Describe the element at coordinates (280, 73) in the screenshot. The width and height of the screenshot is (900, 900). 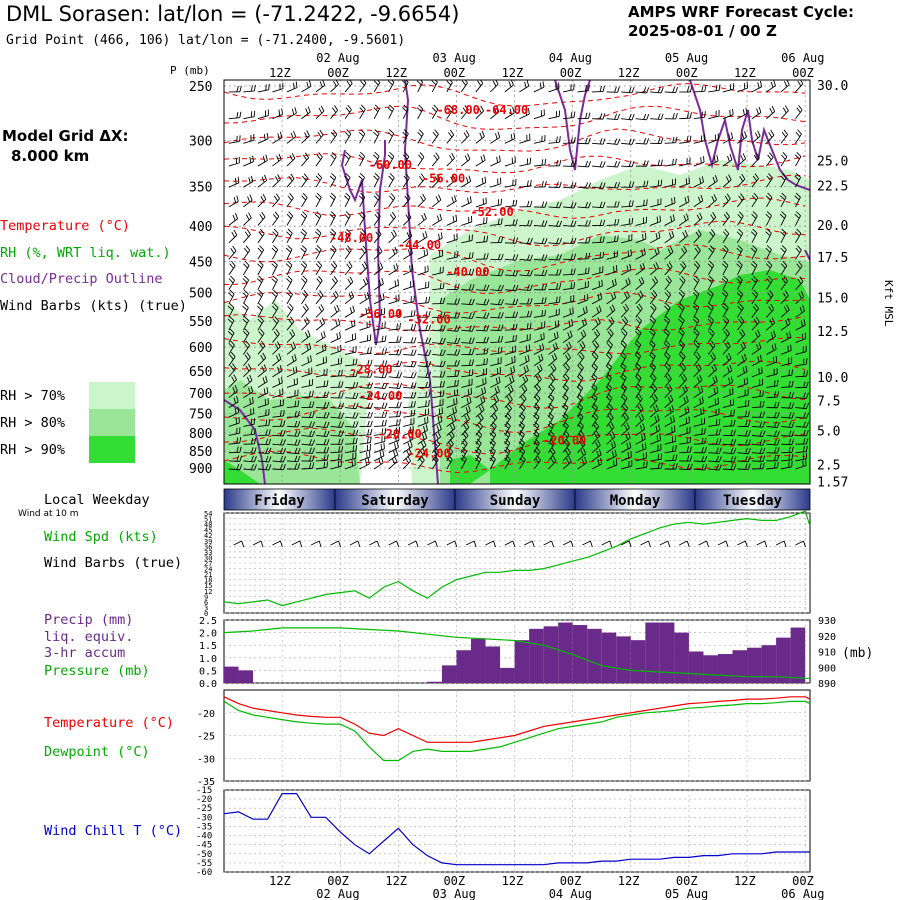
I see `top-time-tick-label: 12Z` at that location.